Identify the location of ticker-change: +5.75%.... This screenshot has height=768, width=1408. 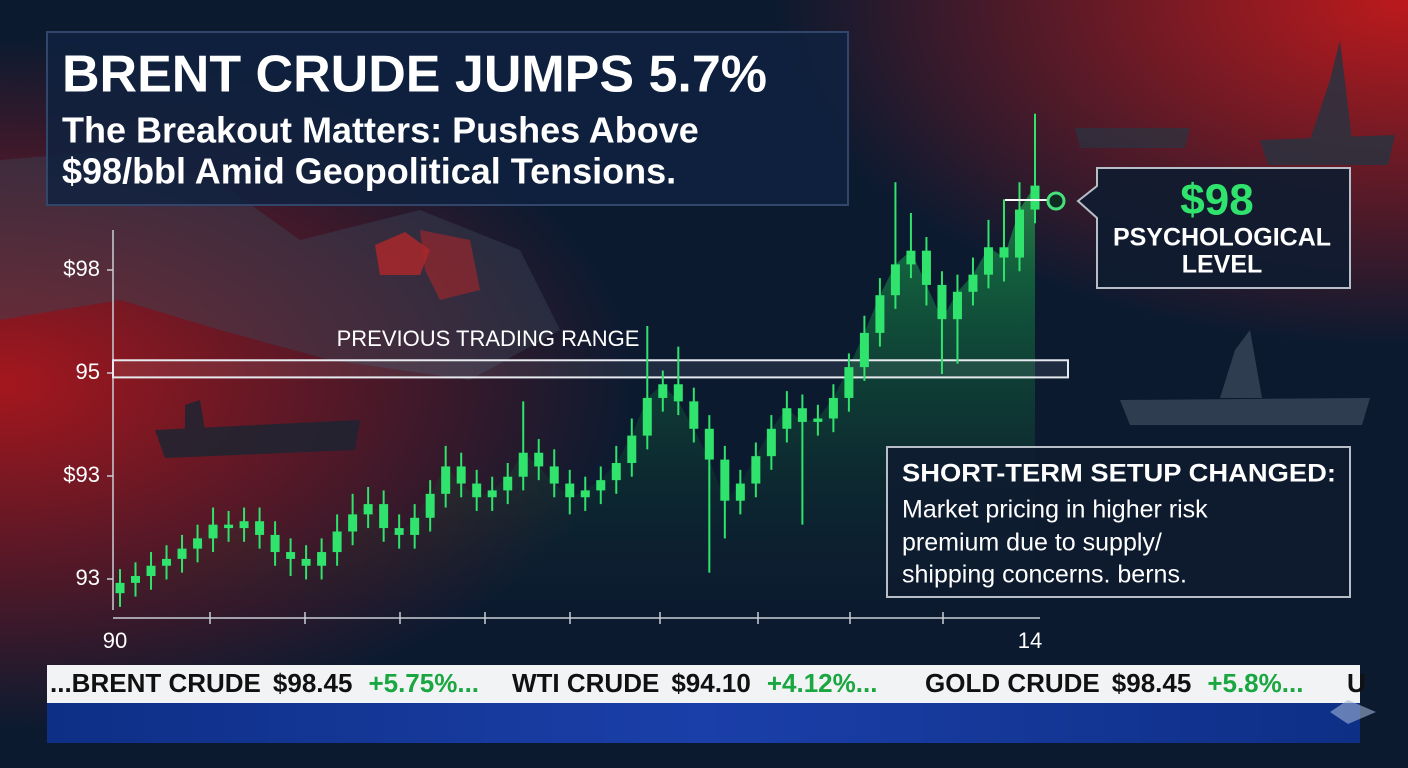
(423, 683).